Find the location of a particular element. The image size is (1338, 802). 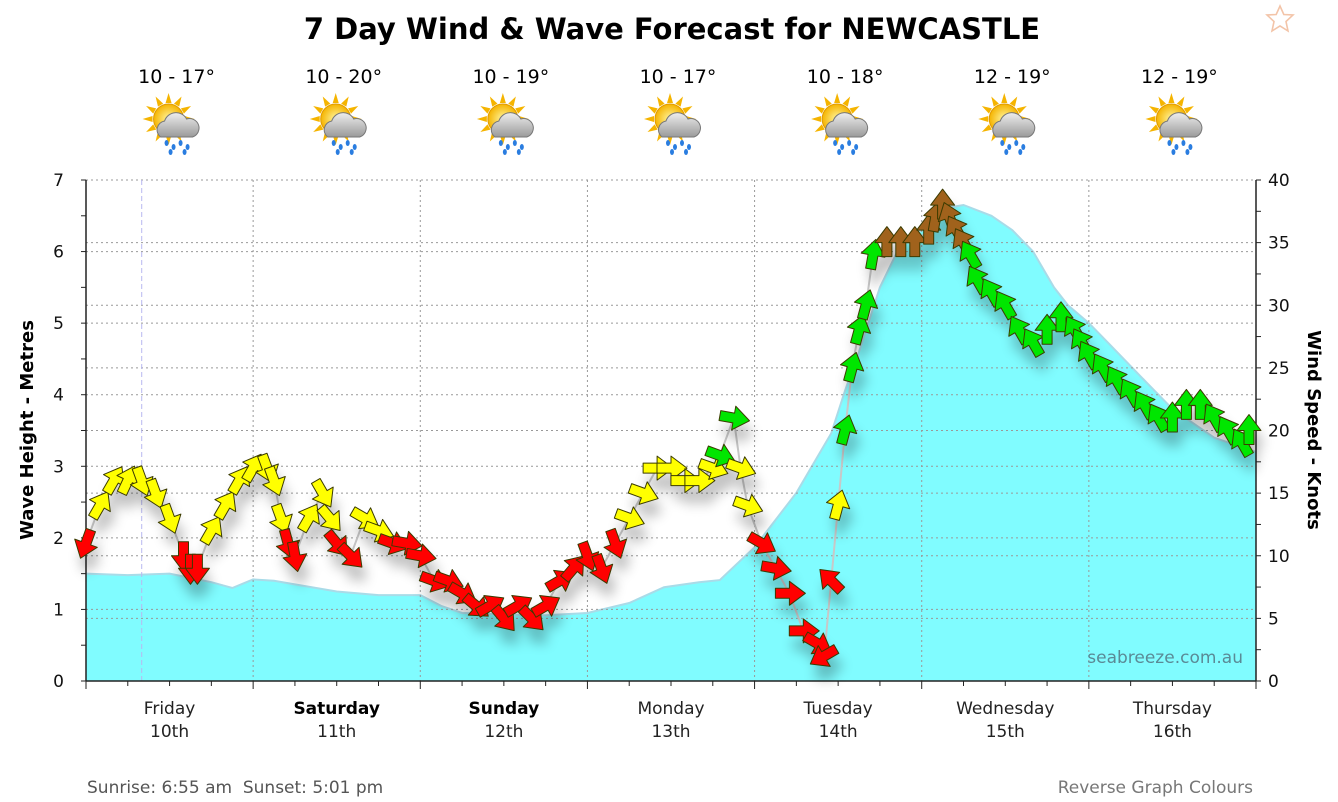

day-date-label: 13th is located at coordinates (670, 732).